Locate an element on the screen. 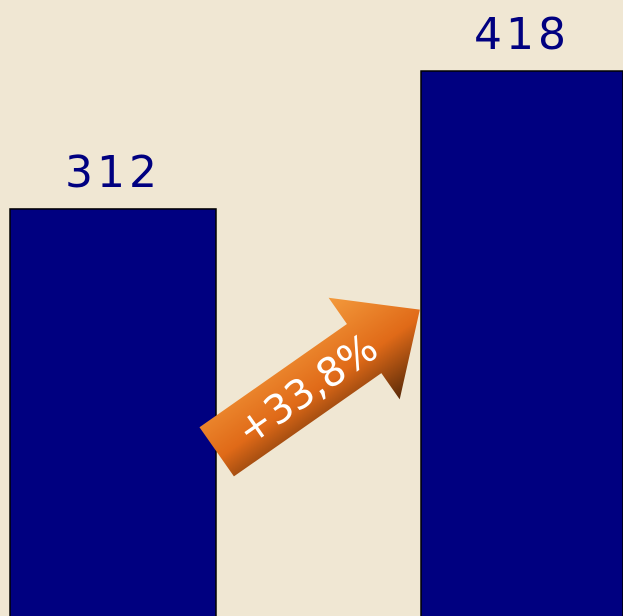 This screenshot has width=623, height=616. growth-arrow-shape is located at coordinates (309, 387).